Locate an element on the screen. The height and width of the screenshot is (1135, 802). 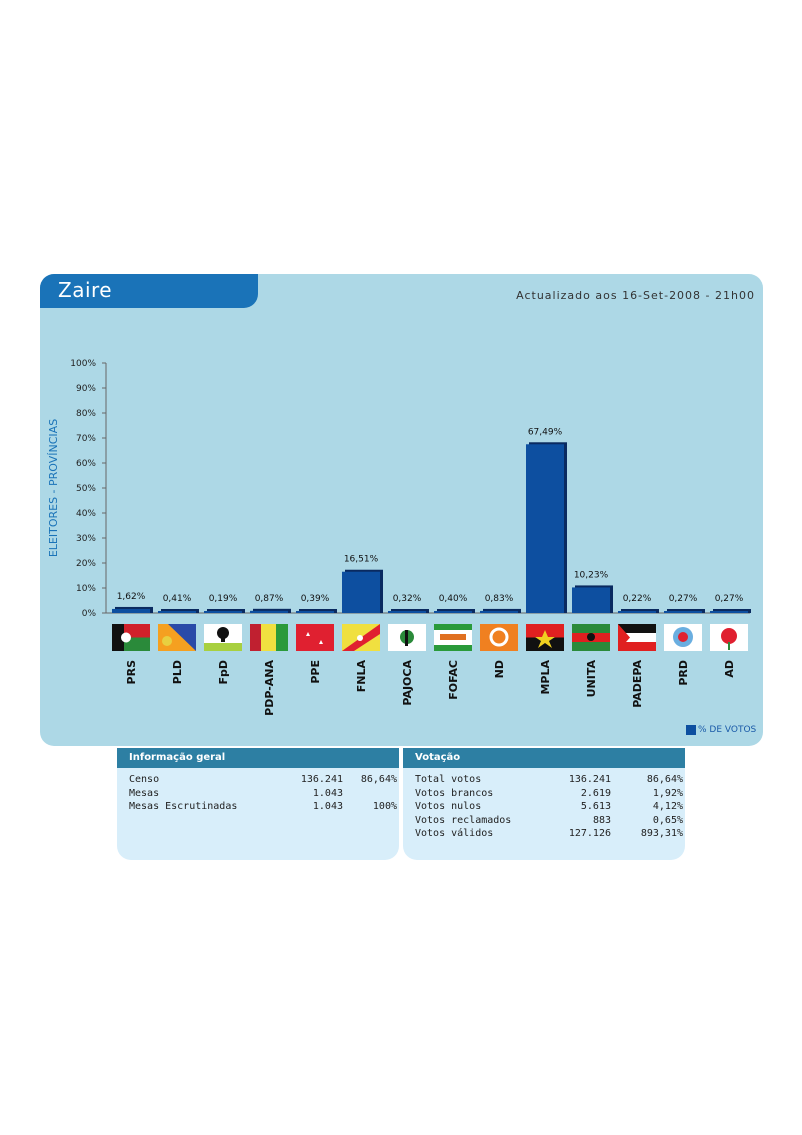
y-tick-label: 20% is located at coordinates (86, 564).